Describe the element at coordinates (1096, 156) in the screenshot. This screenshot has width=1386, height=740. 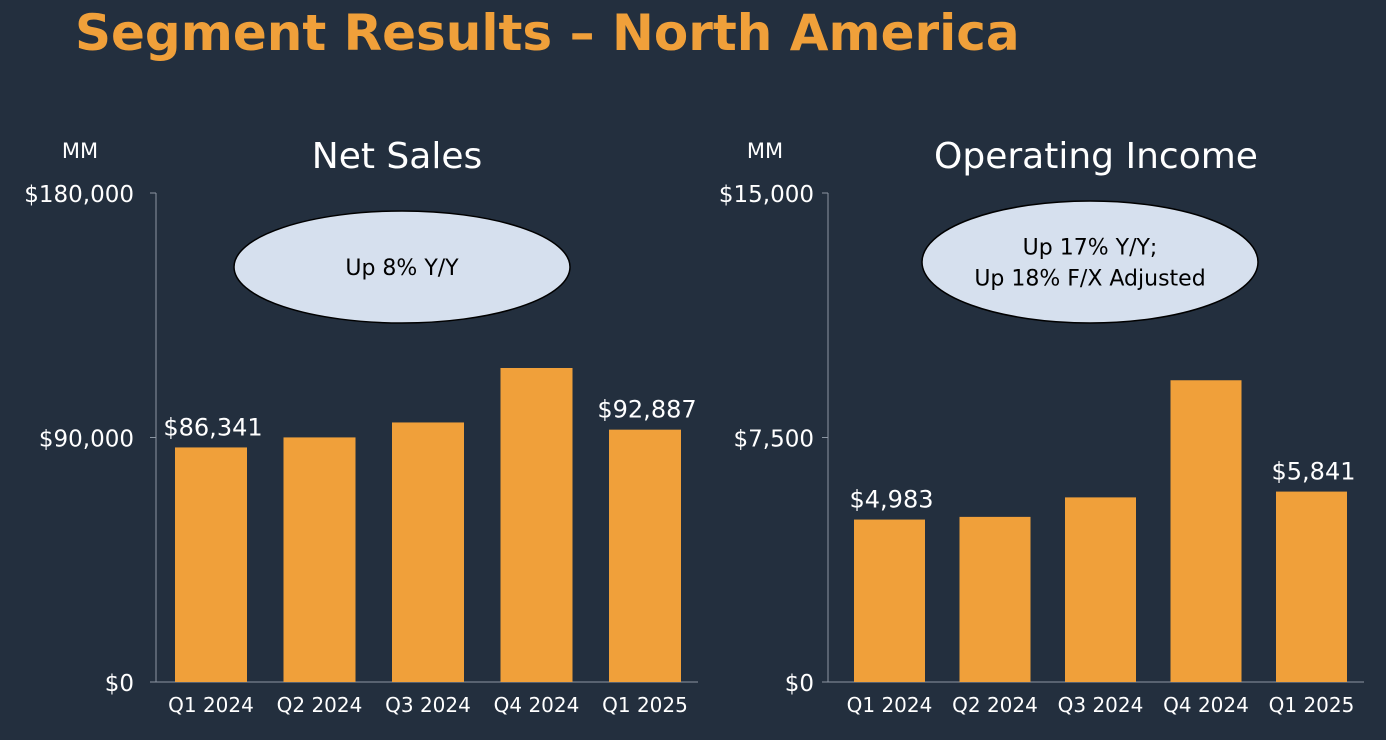
I see `operating-income-chart-title: Operating Income` at that location.